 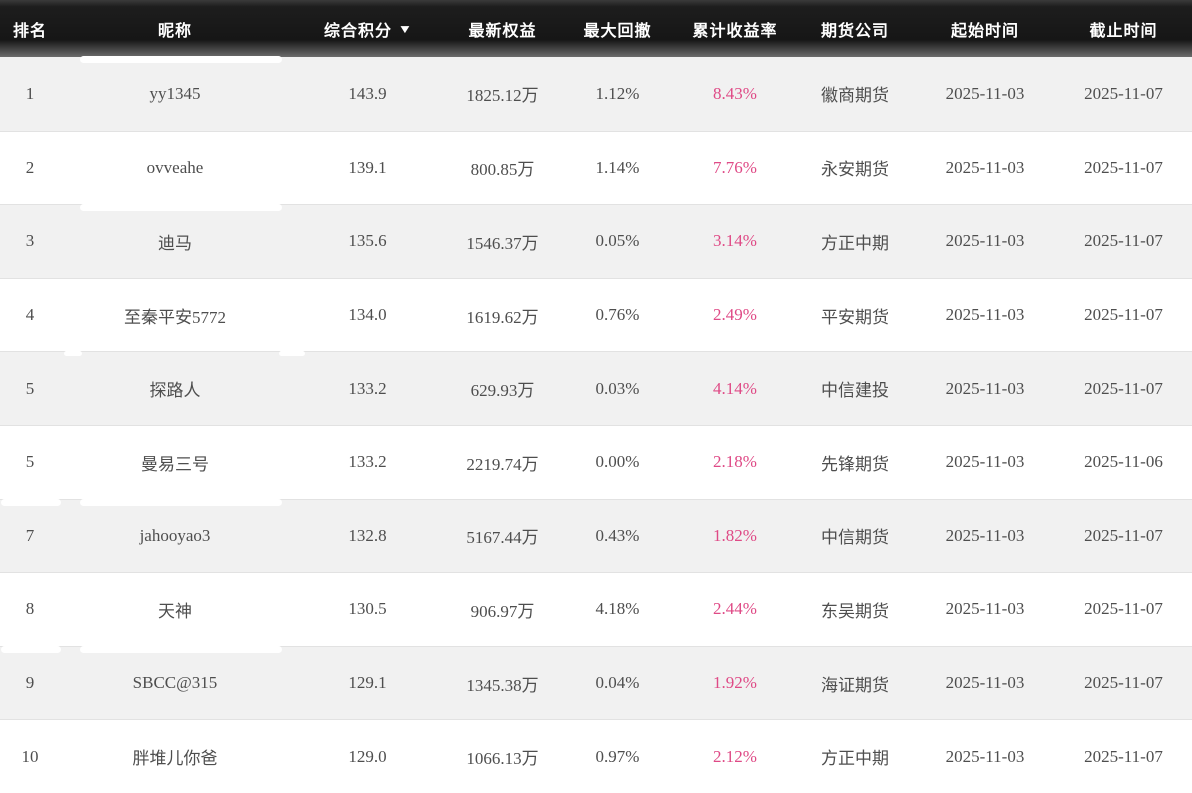 What do you see at coordinates (617, 683) in the screenshot?
I see `cell-drawdown: 0.04%` at bounding box center [617, 683].